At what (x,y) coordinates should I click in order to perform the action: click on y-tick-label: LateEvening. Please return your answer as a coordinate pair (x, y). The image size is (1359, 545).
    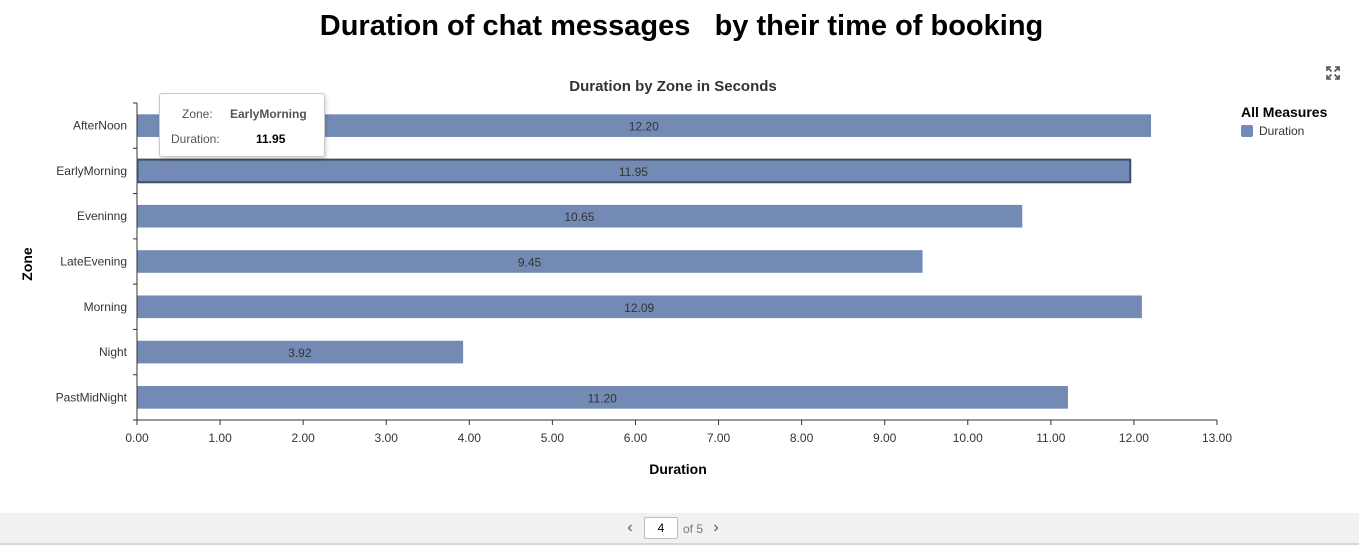
    Looking at the image, I should click on (93, 262).